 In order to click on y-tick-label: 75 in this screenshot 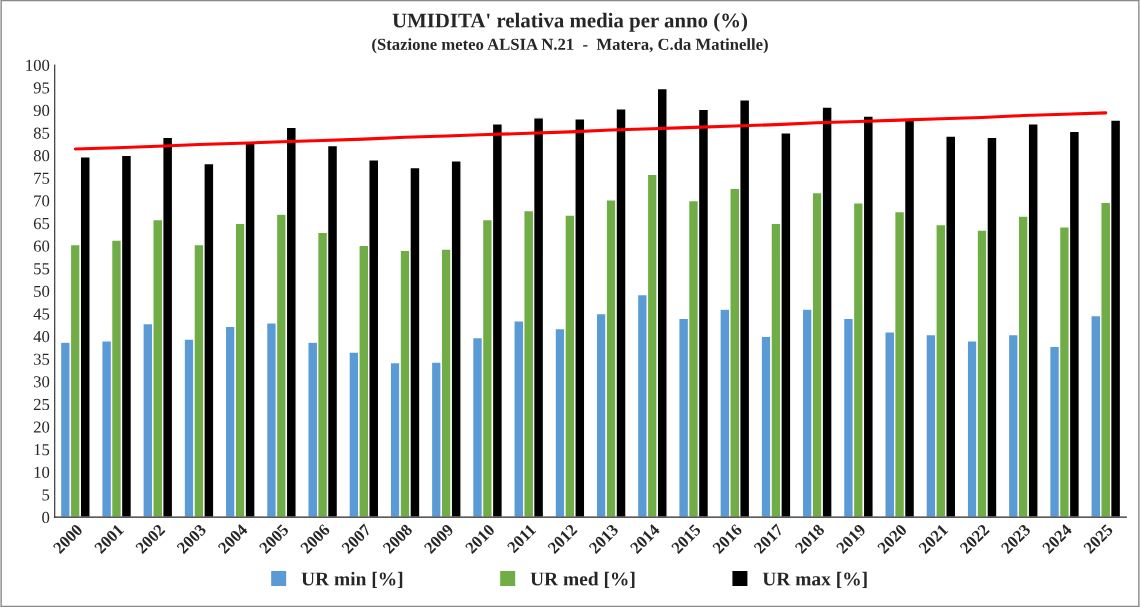, I will do `click(42, 178)`.